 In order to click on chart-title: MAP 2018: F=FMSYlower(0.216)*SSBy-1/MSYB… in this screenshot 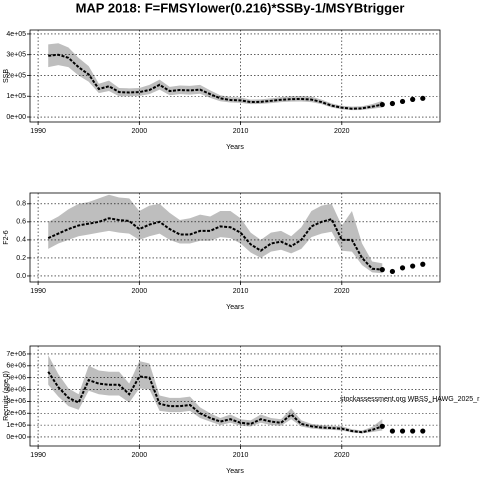, I will do `click(240, 7)`.